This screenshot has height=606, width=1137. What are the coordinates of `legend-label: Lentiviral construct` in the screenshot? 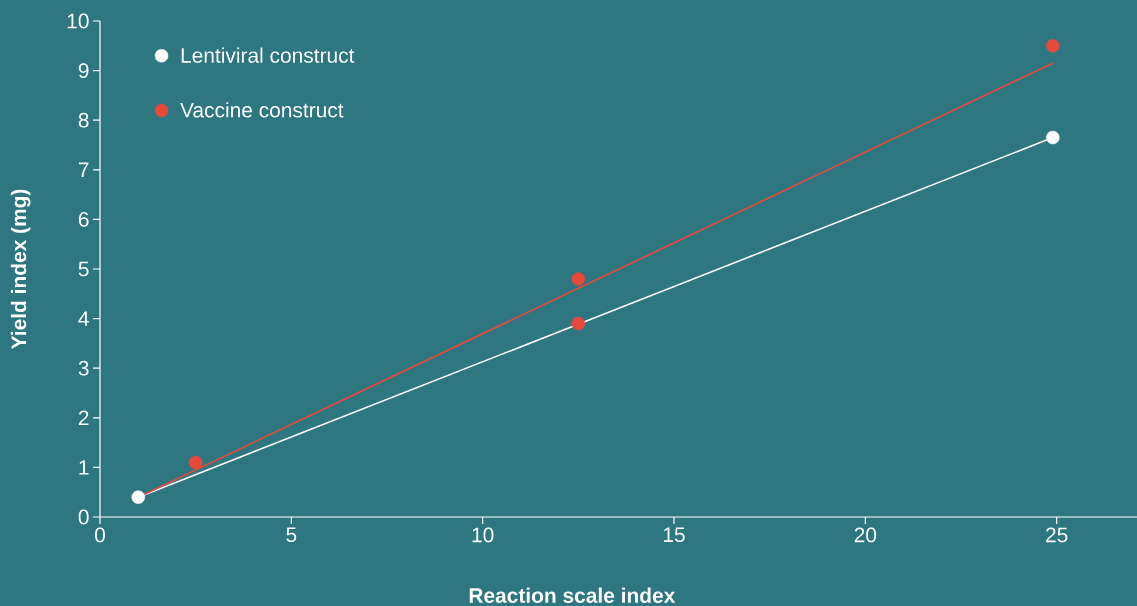 It's located at (268, 55).